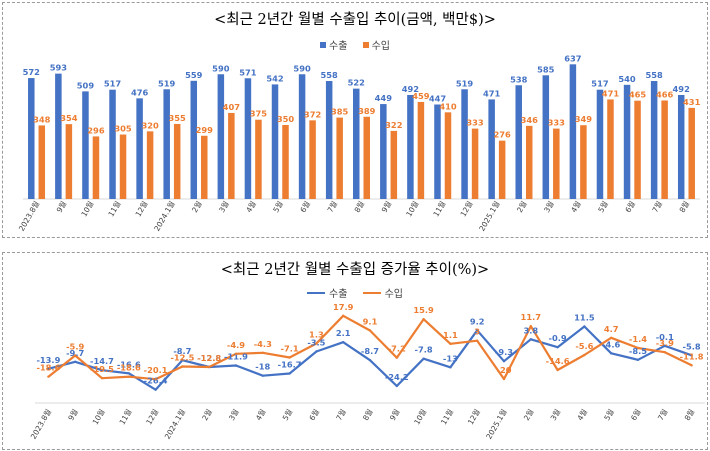 This screenshot has width=710, height=451. Describe the element at coordinates (150, 125) in the screenshot. I see `import-data-label: 320` at that location.